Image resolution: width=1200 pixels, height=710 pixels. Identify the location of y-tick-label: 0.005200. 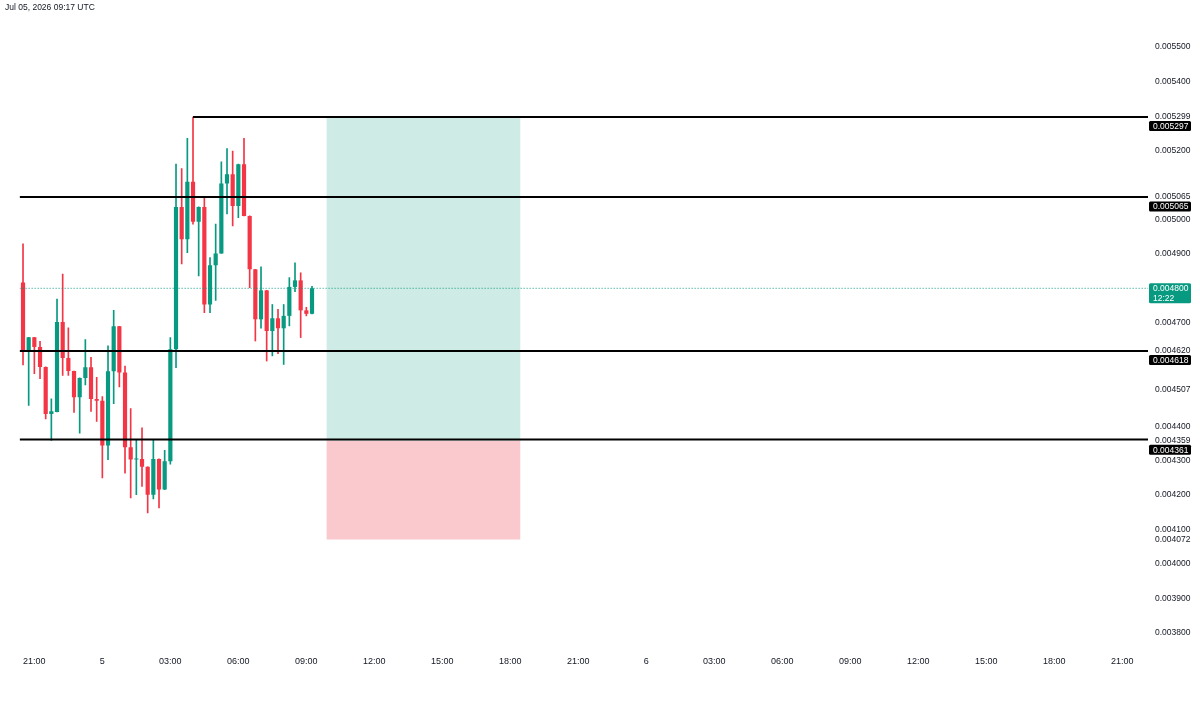
(1173, 149).